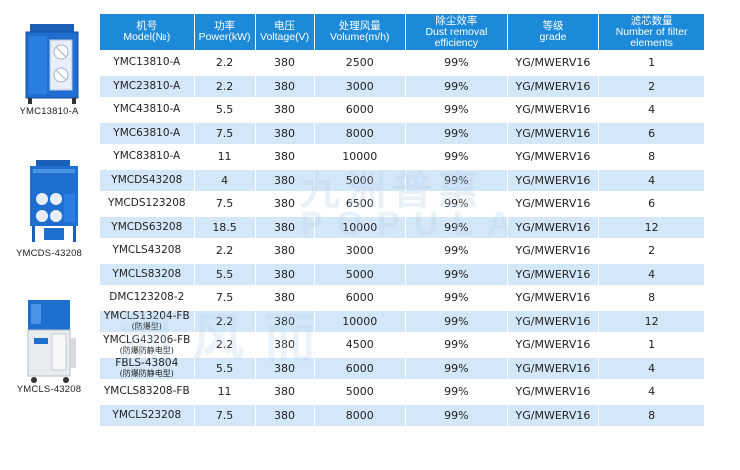  I want to click on cell-model: YMC43810-A, so click(147, 110).